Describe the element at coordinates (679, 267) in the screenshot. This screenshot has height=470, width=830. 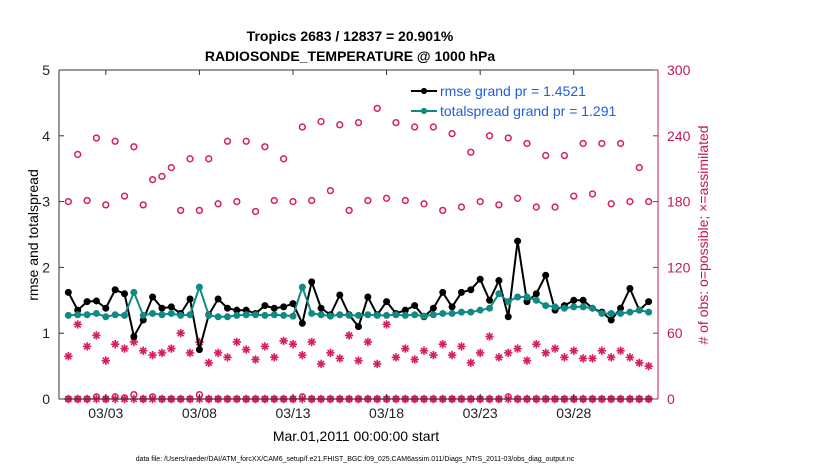
I see `right-tick-label: 120` at that location.